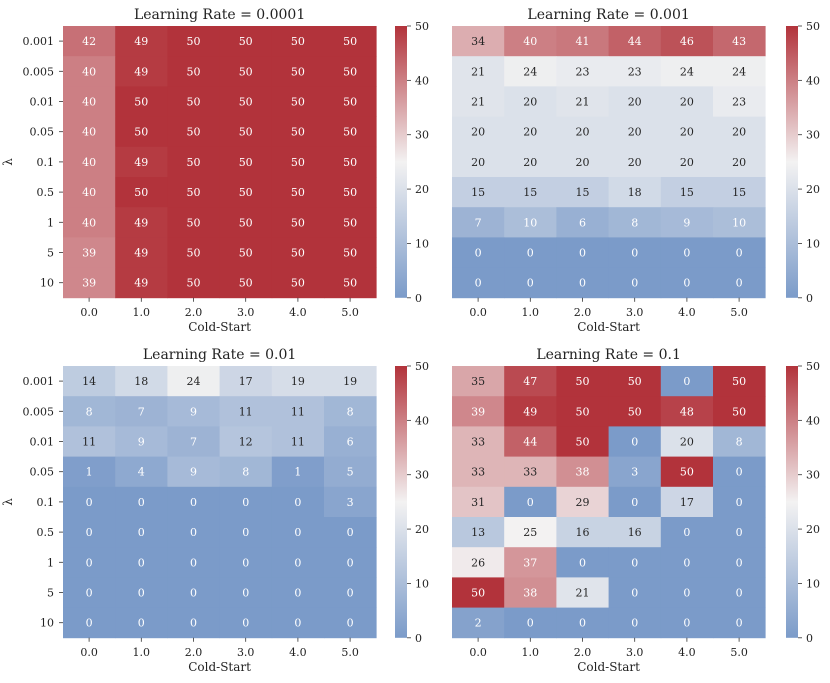 This screenshot has width=830, height=683. Describe the element at coordinates (418, 638) in the screenshot. I see `colorbar-tick-label: 0` at that location.